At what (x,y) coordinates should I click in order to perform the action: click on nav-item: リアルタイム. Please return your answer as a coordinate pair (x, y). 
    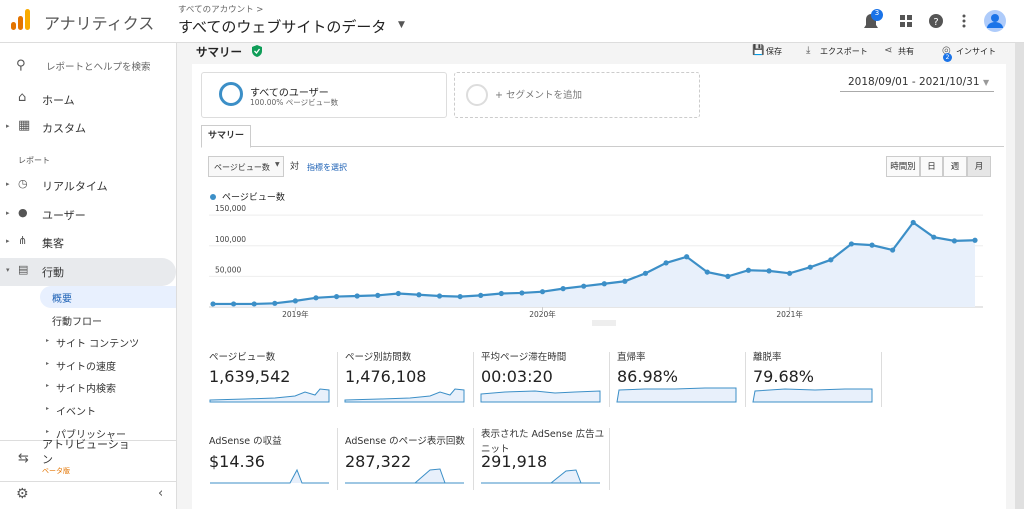
    Looking at the image, I should click on (75, 186).